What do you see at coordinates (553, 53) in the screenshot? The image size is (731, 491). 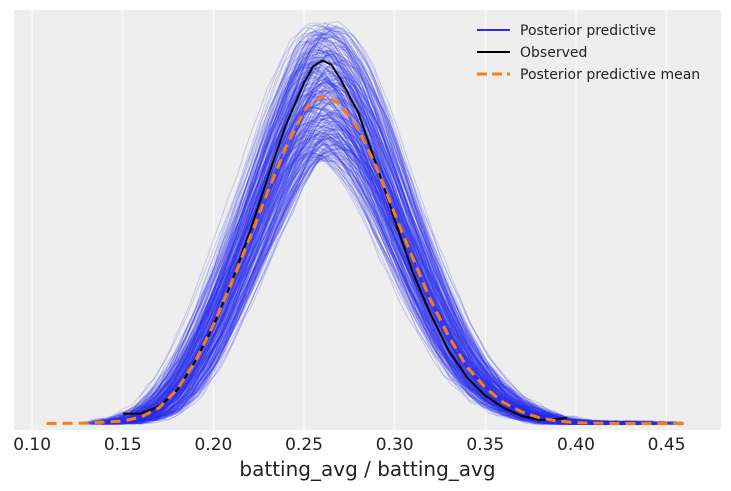 I see `legend-observed-label: Observed` at bounding box center [553, 53].